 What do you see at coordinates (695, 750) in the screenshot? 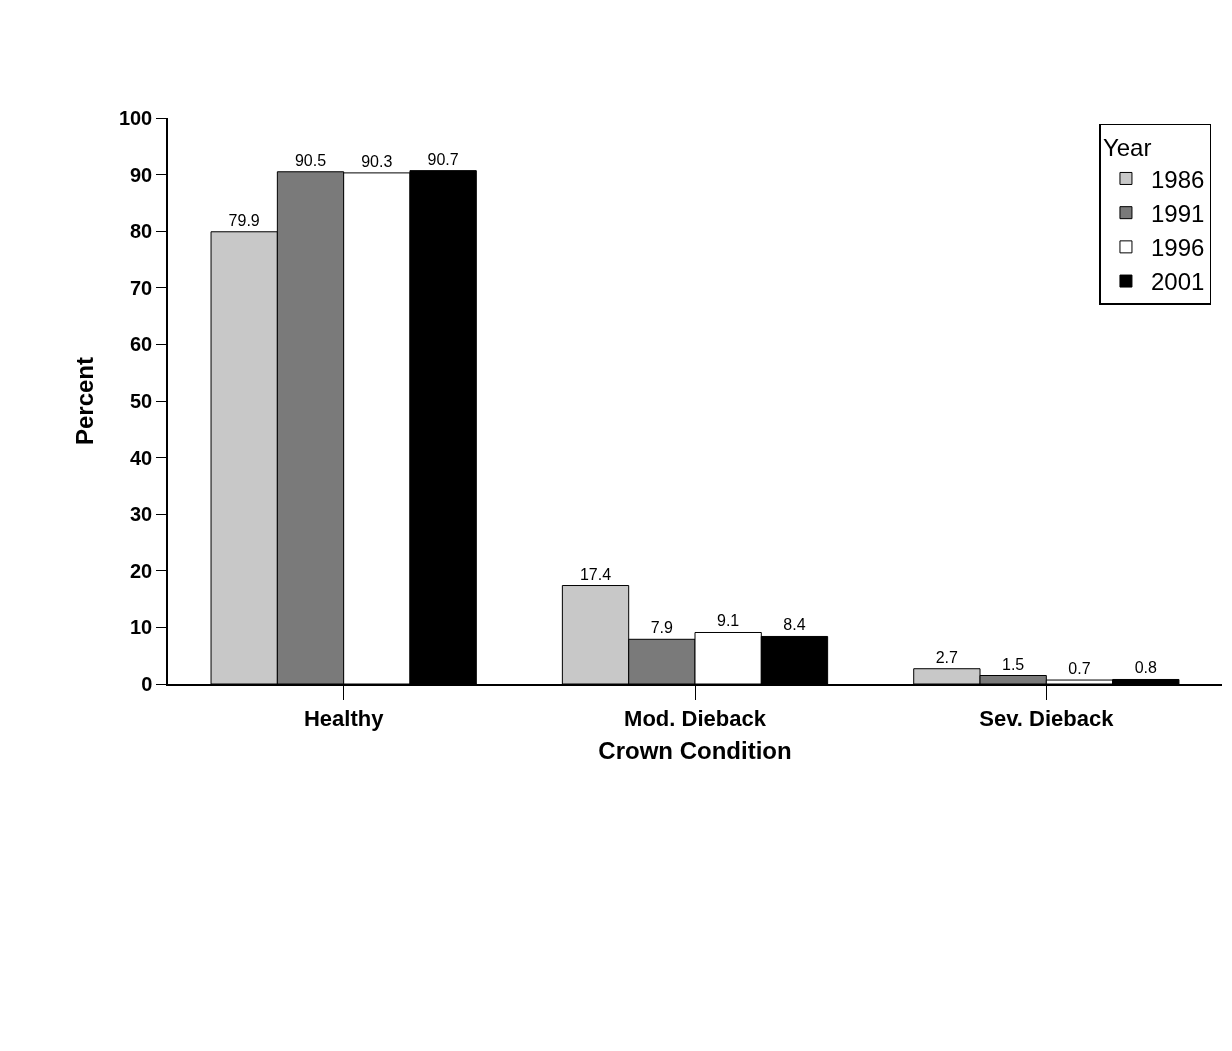
I see `x-axis-title: Crown Condition` at bounding box center [695, 750].